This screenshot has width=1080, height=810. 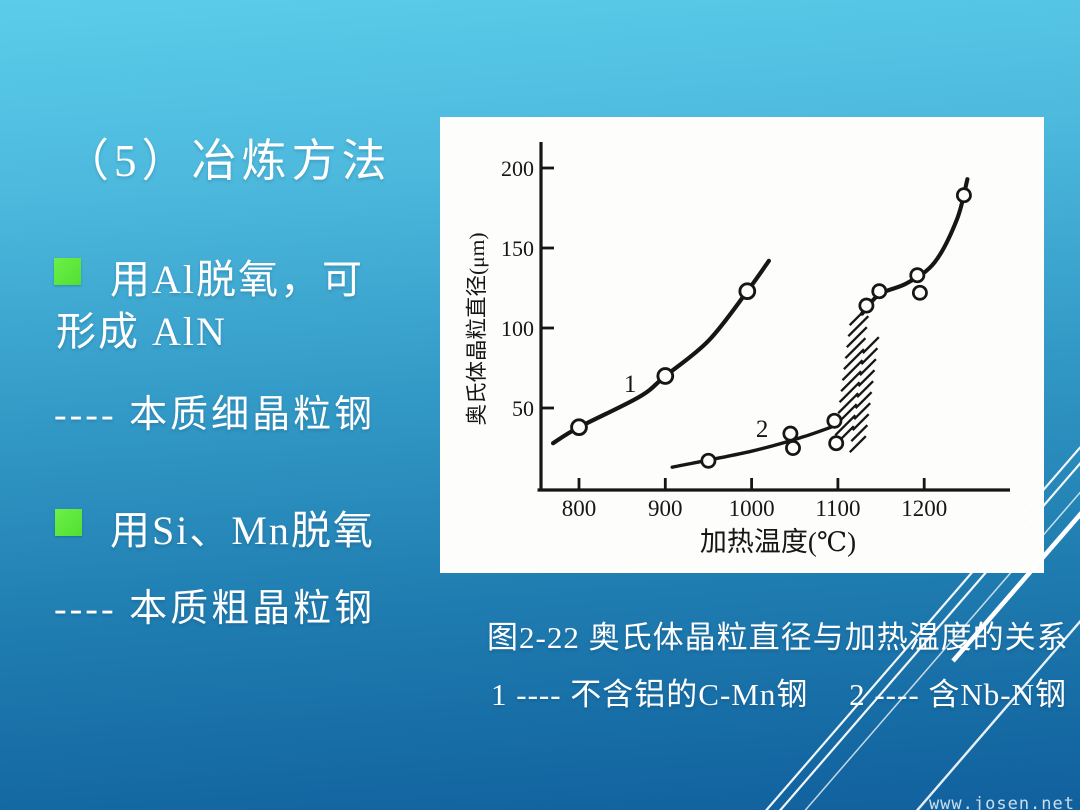 I want to click on series-1-c-mn-steel: 1, so click(x=661, y=352).